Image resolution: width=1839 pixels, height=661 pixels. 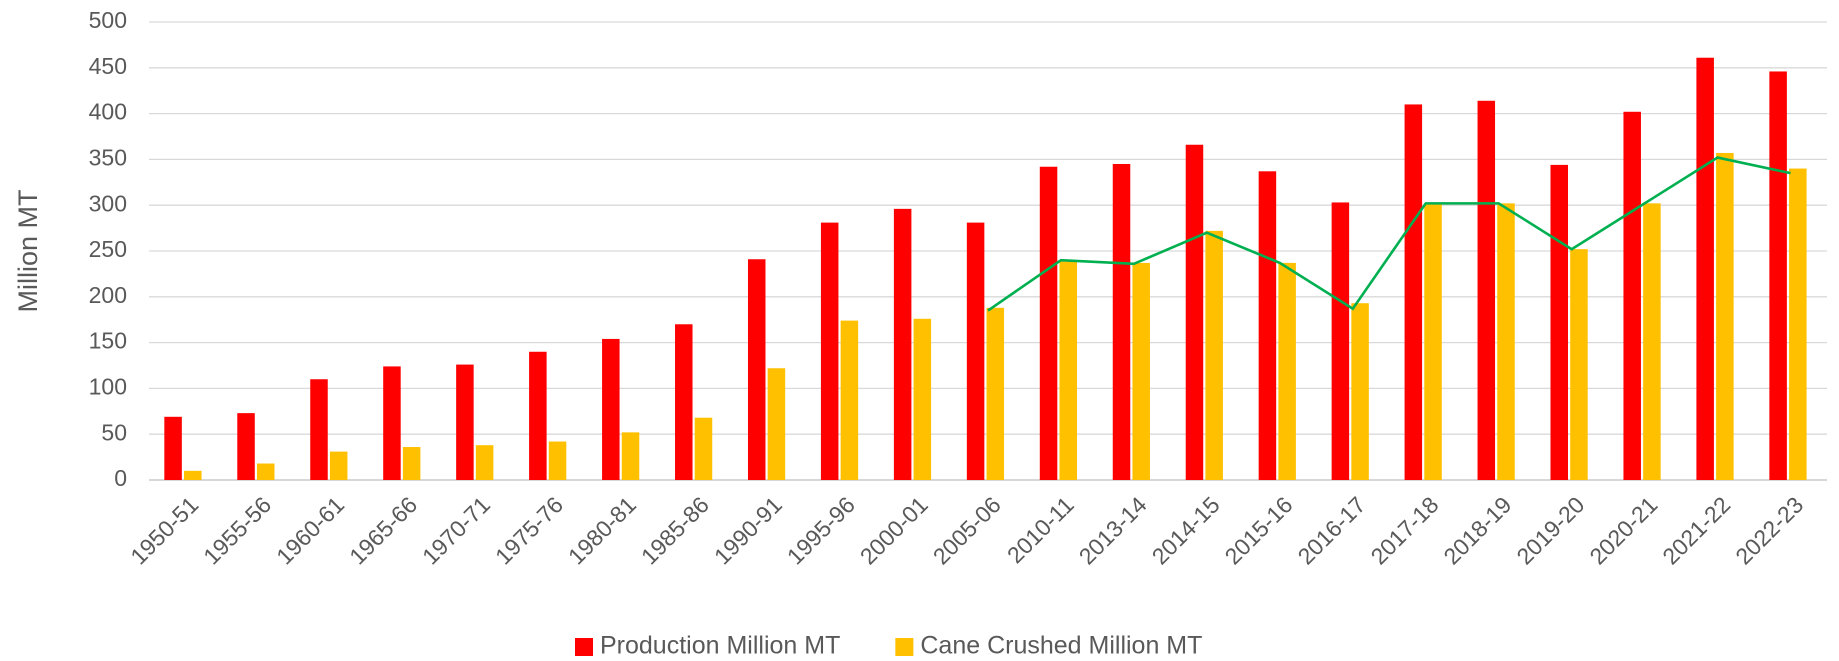 What do you see at coordinates (108, 157) in the screenshot?
I see `y-tick-label: 350` at bounding box center [108, 157].